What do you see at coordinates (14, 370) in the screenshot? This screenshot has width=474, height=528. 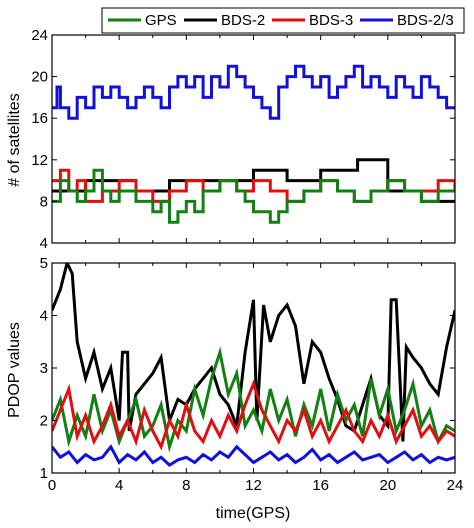 I see `bottom-y-axis-title: PDOP values` at bounding box center [14, 370].